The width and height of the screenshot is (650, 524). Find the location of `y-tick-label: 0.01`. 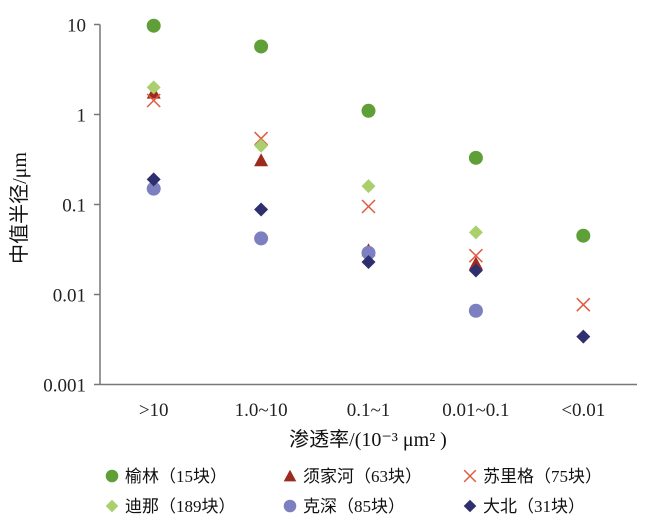

y-tick-label: 0.01 is located at coordinates (69, 296).